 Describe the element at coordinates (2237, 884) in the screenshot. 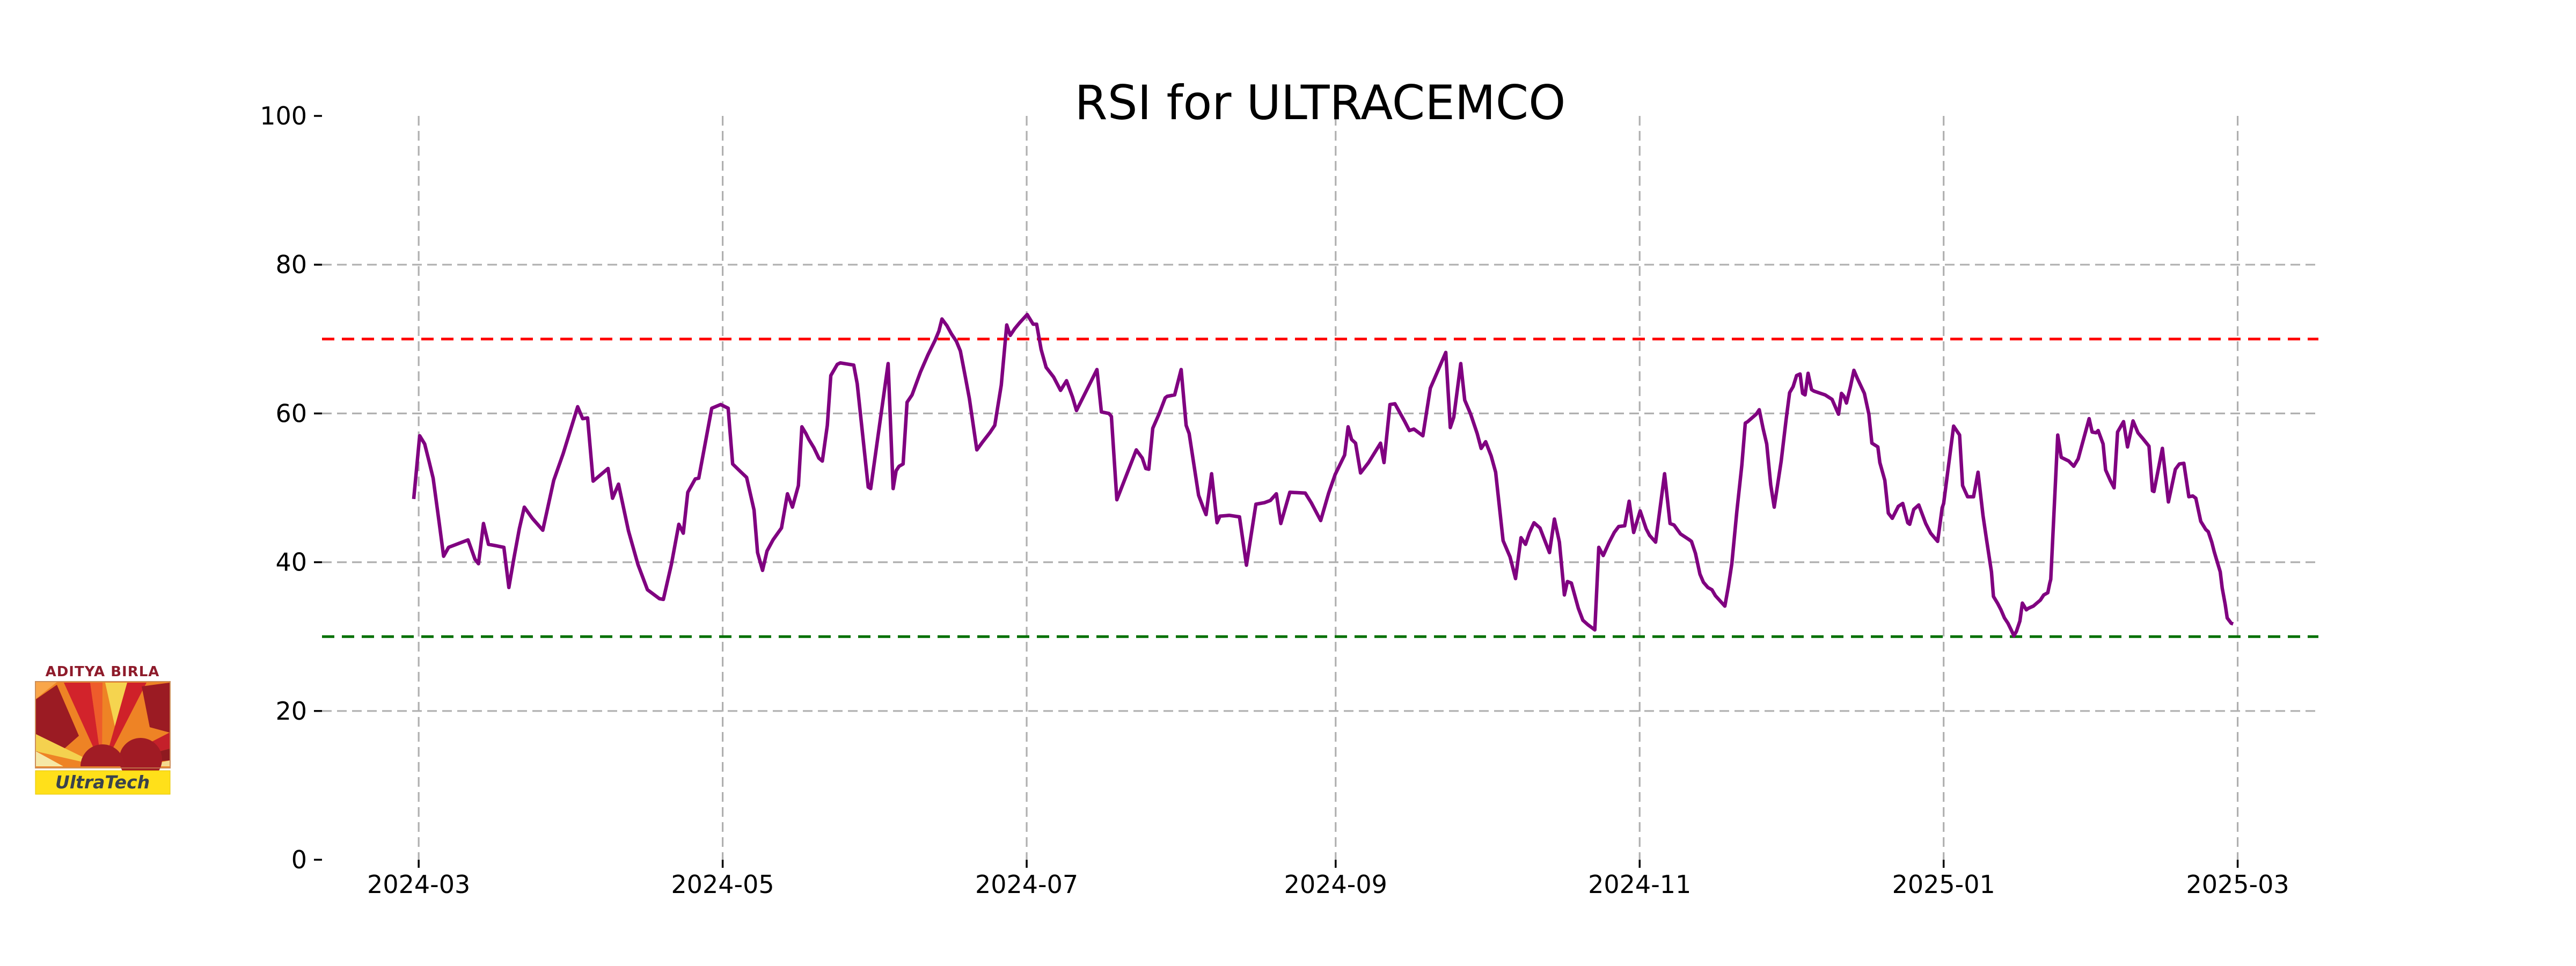

I see `x-tick-label-2025-03: 2025-03` at that location.